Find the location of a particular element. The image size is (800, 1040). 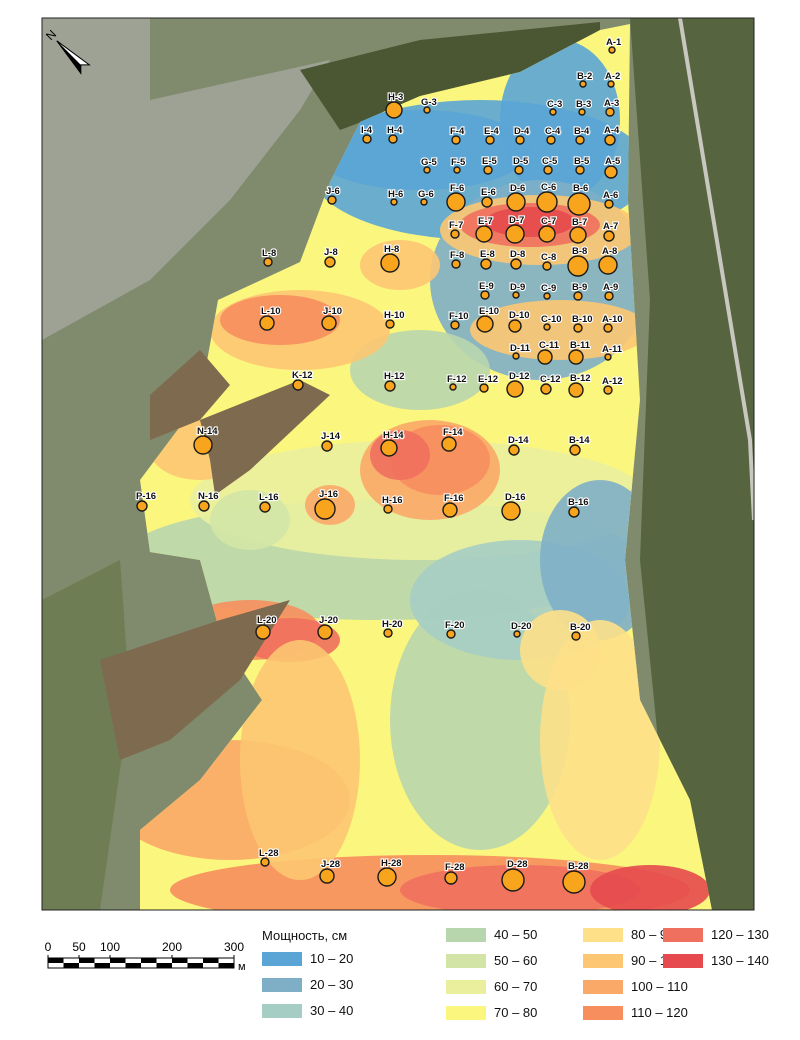

point-label: A-8 is located at coordinates (609, 251).